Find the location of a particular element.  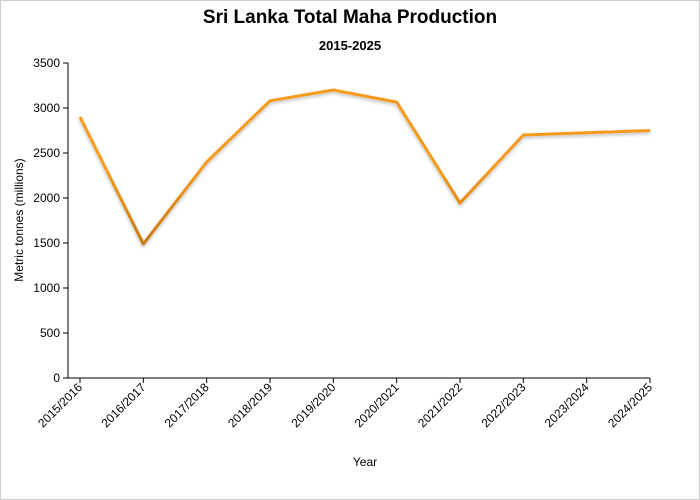

y-tick-label: 500 is located at coordinates (50, 333).